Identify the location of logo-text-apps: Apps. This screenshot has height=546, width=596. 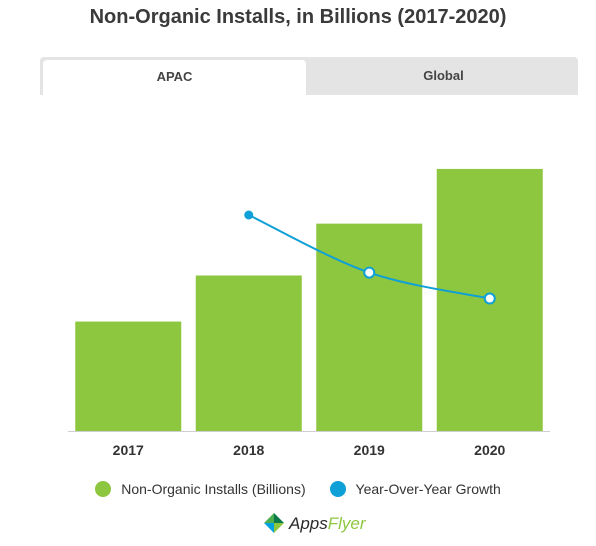
(308, 523).